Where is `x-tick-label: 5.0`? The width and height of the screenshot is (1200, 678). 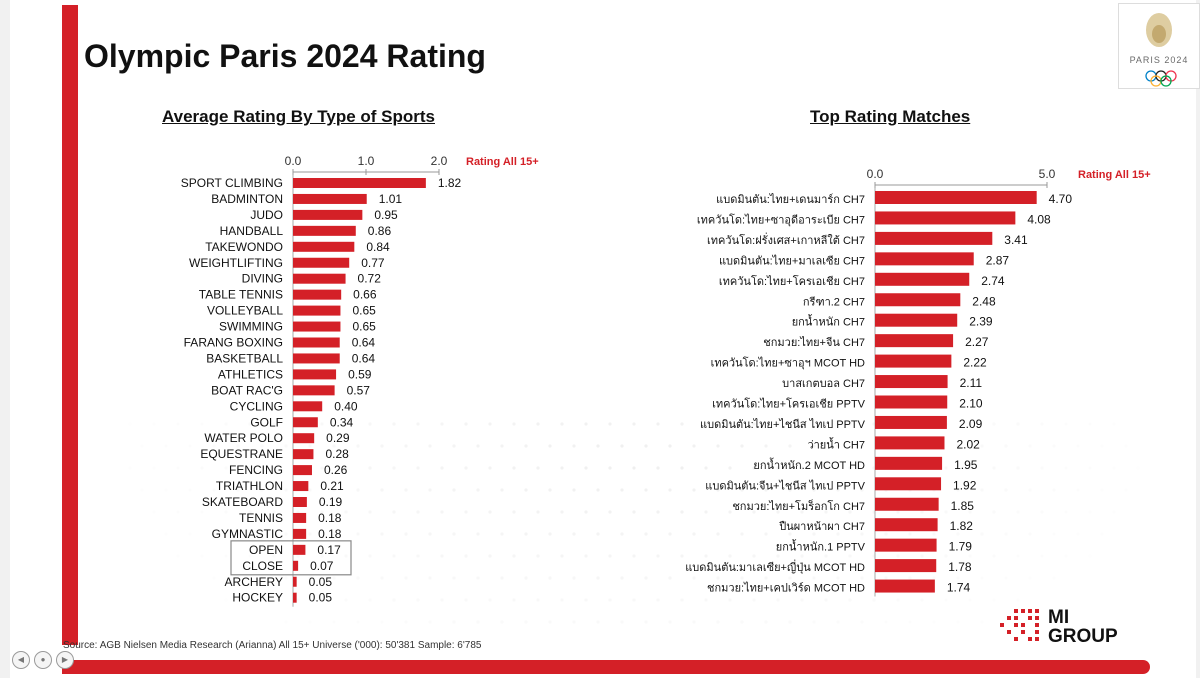
x-tick-label: 5.0 is located at coordinates (1047, 174).